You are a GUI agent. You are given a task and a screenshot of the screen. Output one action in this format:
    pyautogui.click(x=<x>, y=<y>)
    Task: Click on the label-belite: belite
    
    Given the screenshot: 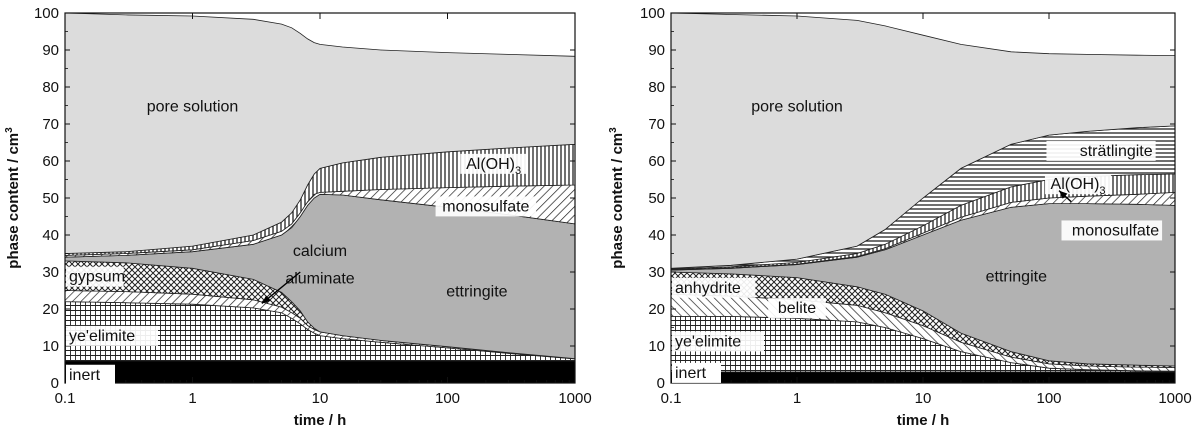 What is the action you would take?
    pyautogui.click(x=797, y=308)
    